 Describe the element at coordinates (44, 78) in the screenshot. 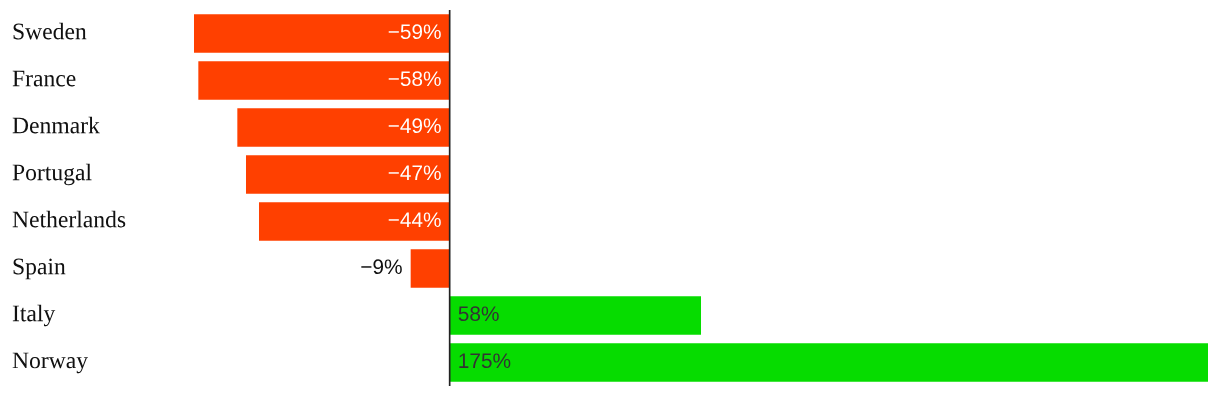

I see `y-tick-label: France` at that location.